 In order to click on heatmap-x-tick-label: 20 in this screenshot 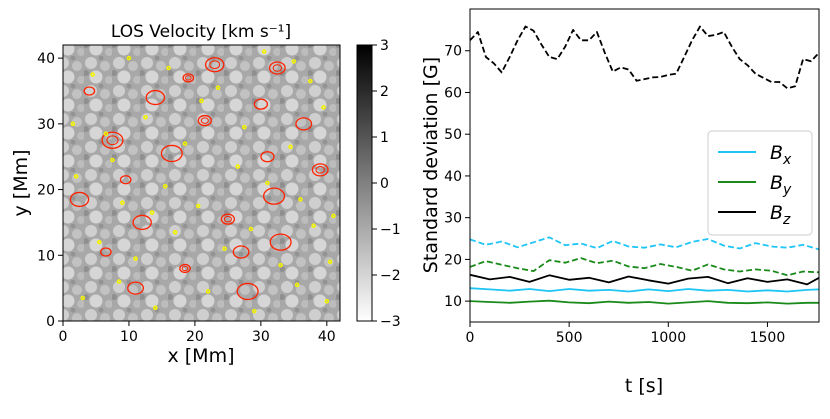, I will do `click(195, 337)`.